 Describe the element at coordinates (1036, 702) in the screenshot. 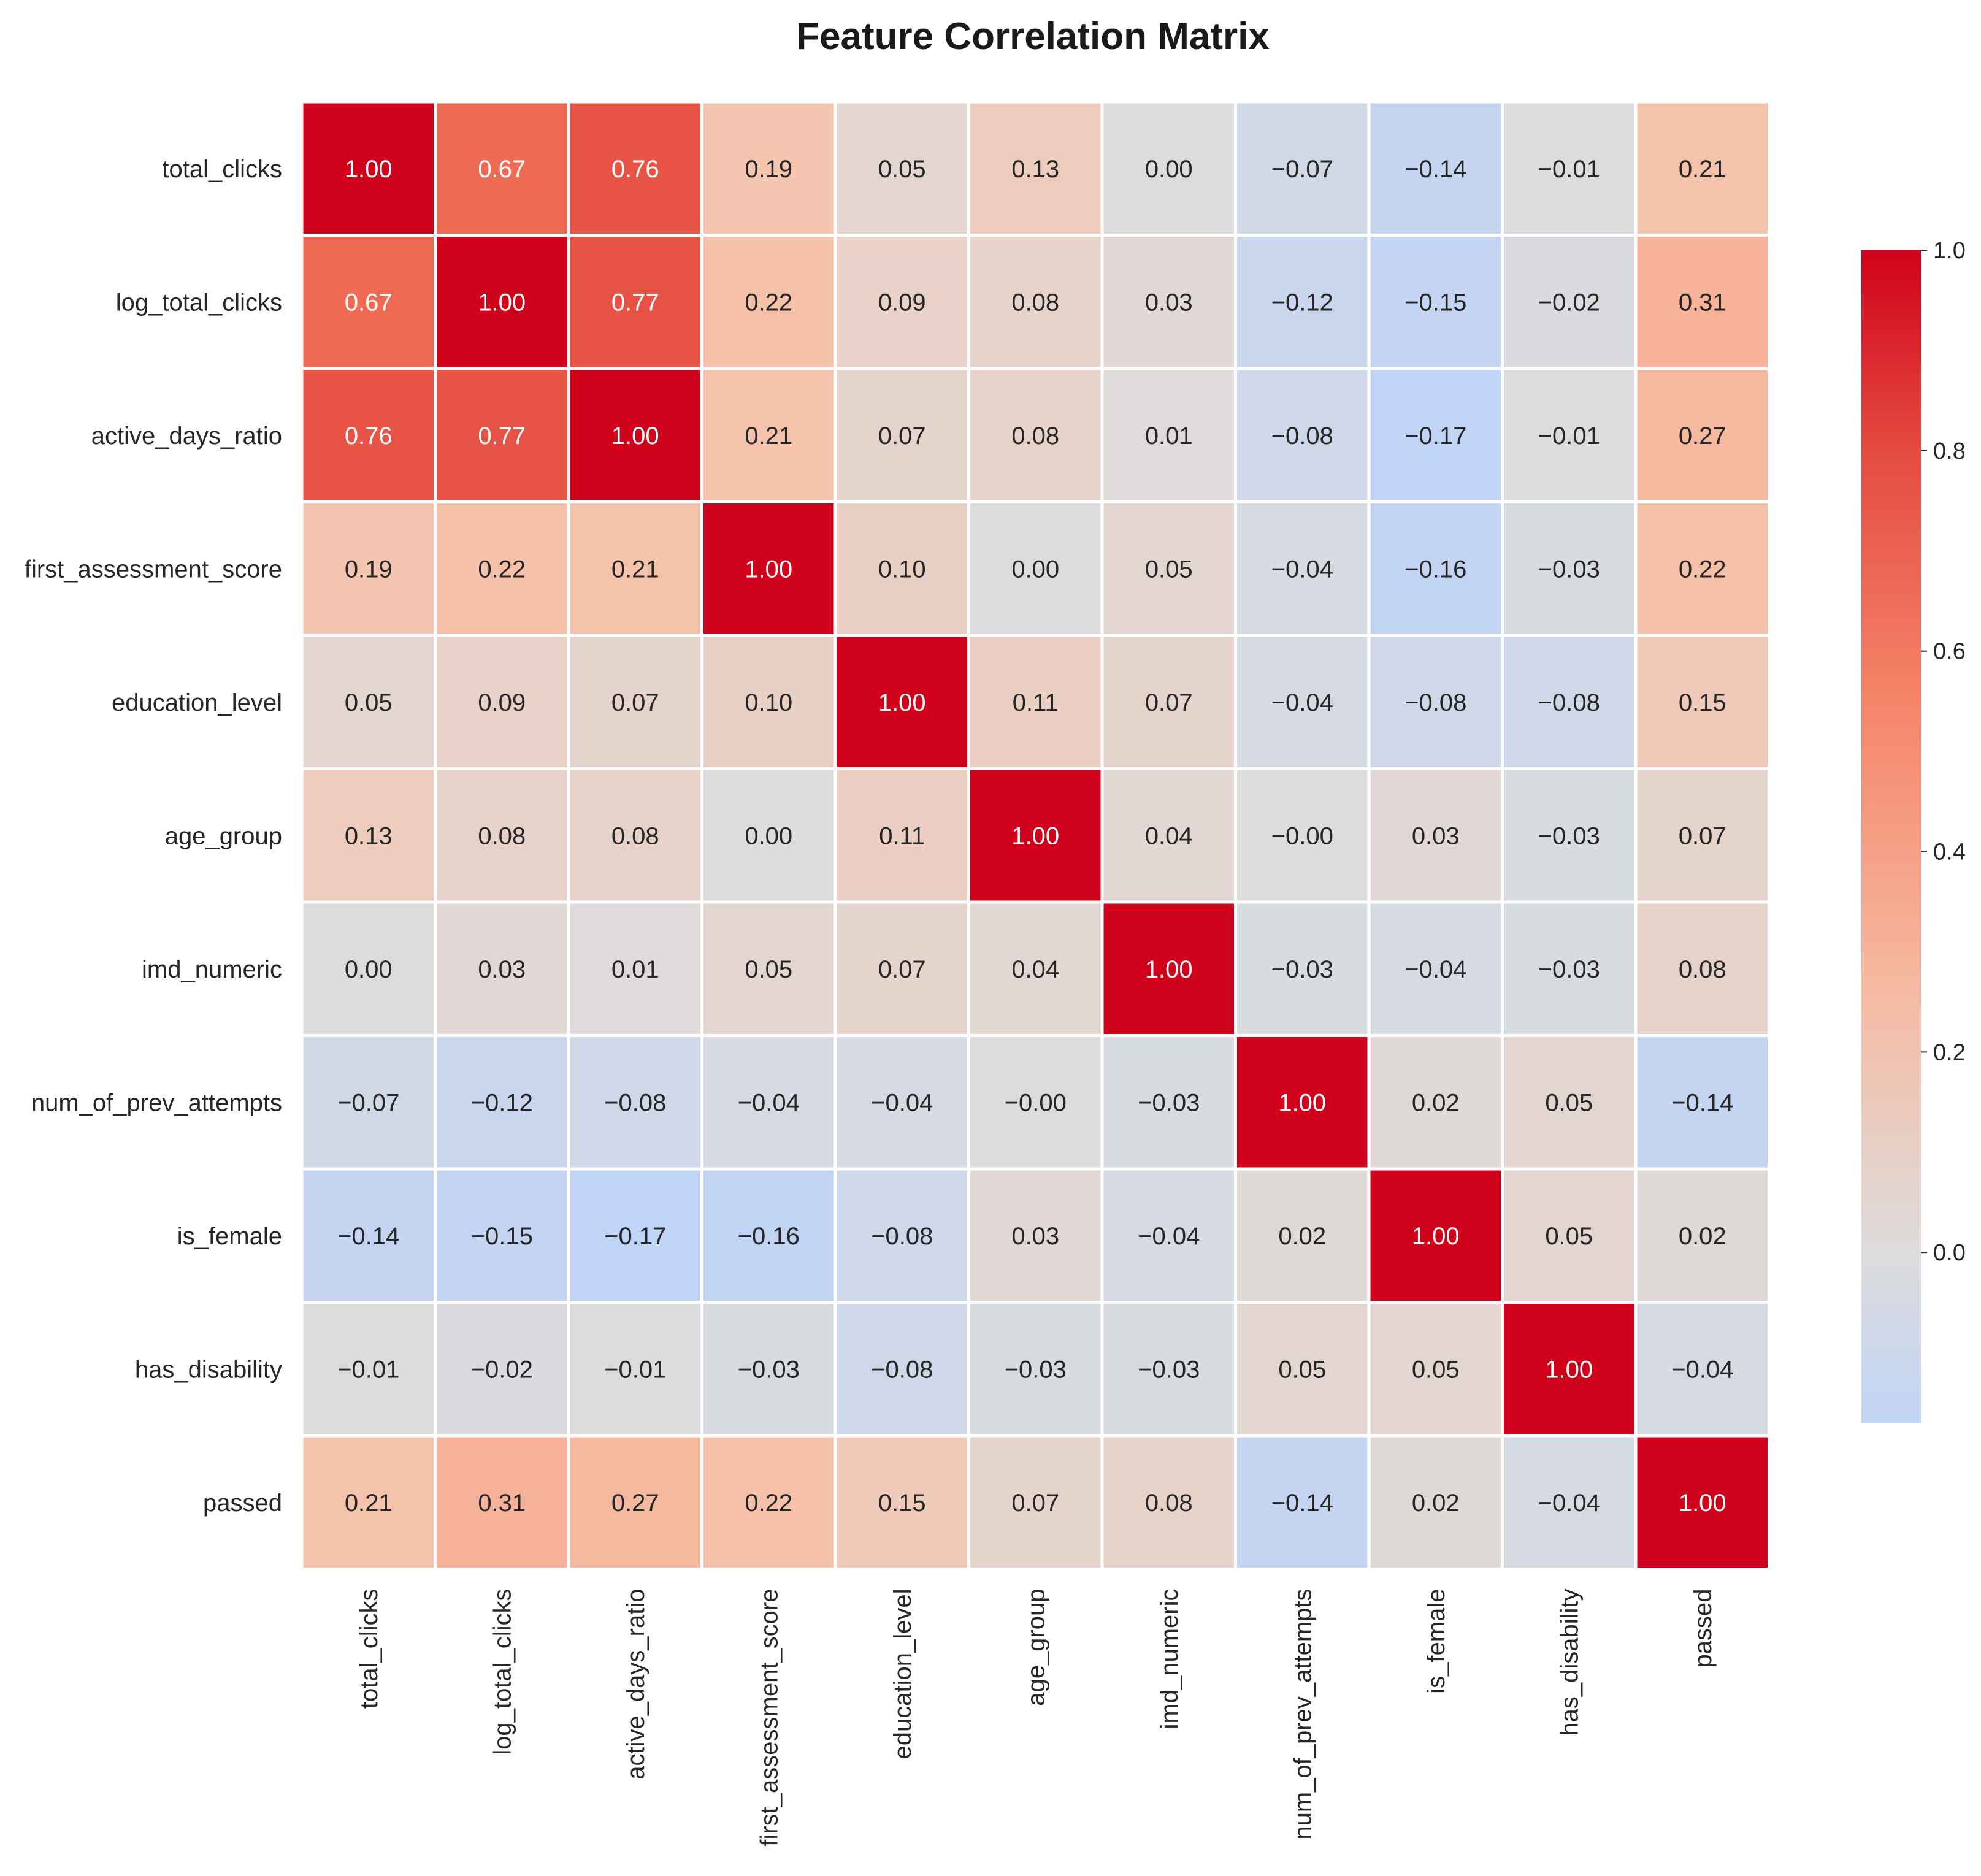

I see `heatmap-cell-label: 0.11` at that location.